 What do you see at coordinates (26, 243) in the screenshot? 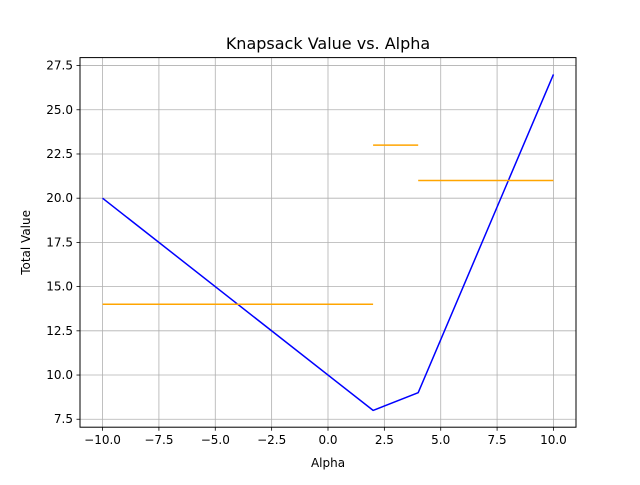
I see `y-axis-label: Total Value` at bounding box center [26, 243].